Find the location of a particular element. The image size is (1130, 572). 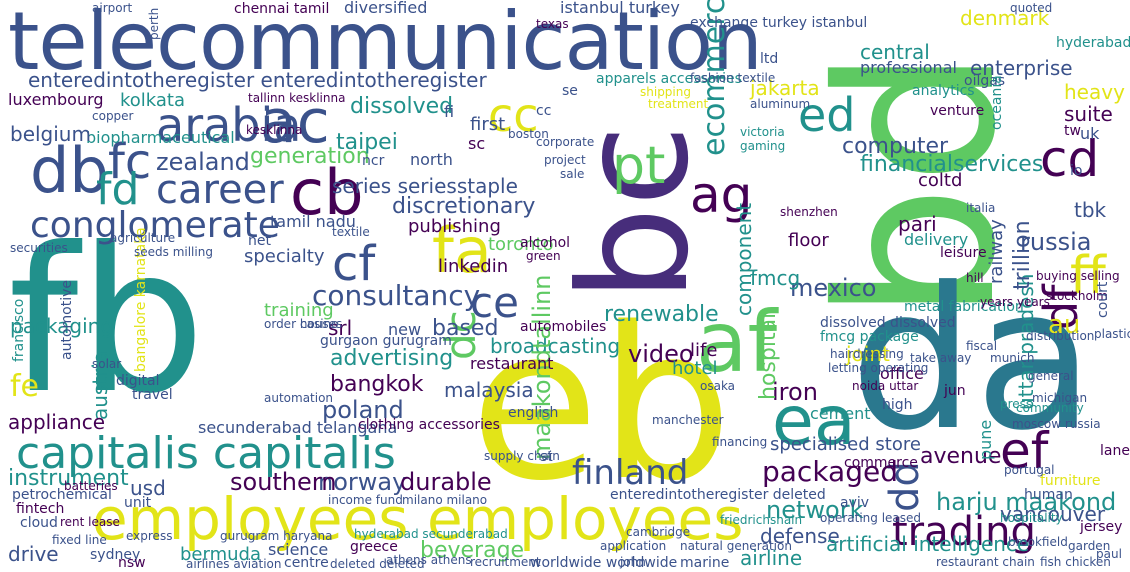

word-sc: sc is located at coordinates (477, 143).